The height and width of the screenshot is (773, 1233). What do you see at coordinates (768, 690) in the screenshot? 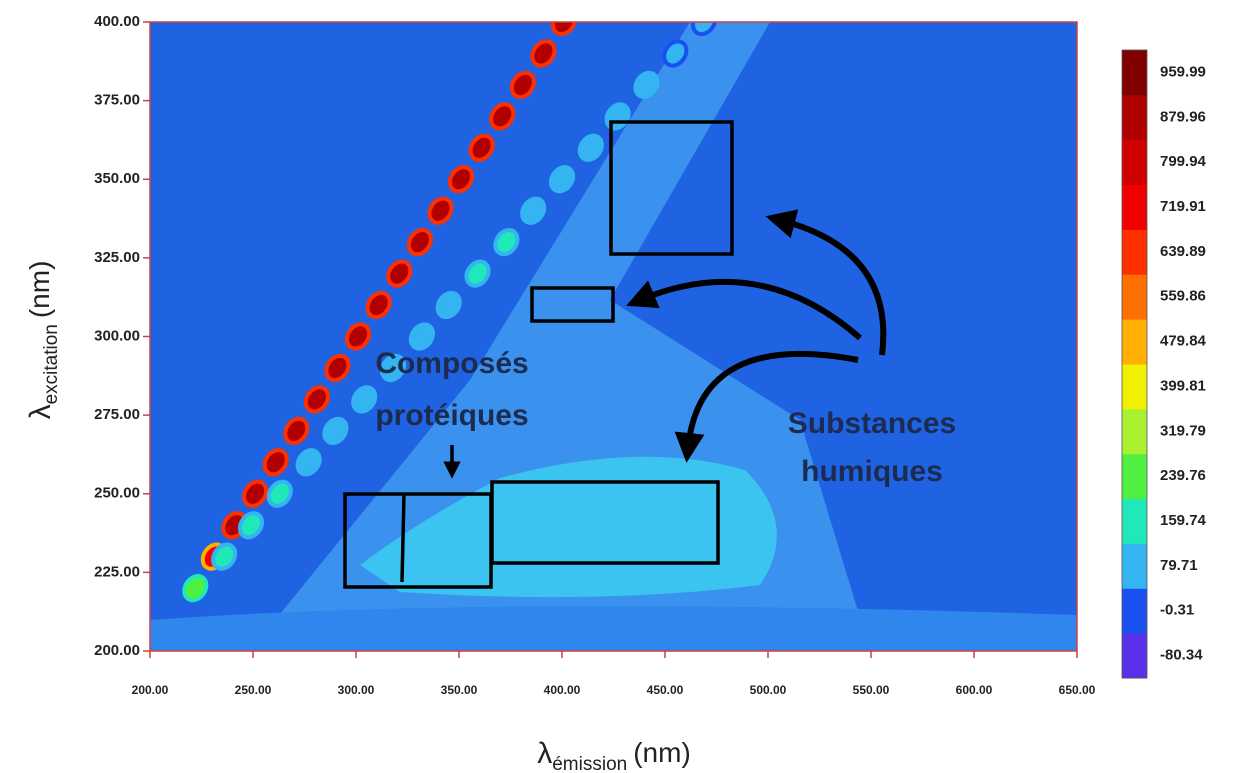
I see `x-tick-label: 500.00` at bounding box center [768, 690].